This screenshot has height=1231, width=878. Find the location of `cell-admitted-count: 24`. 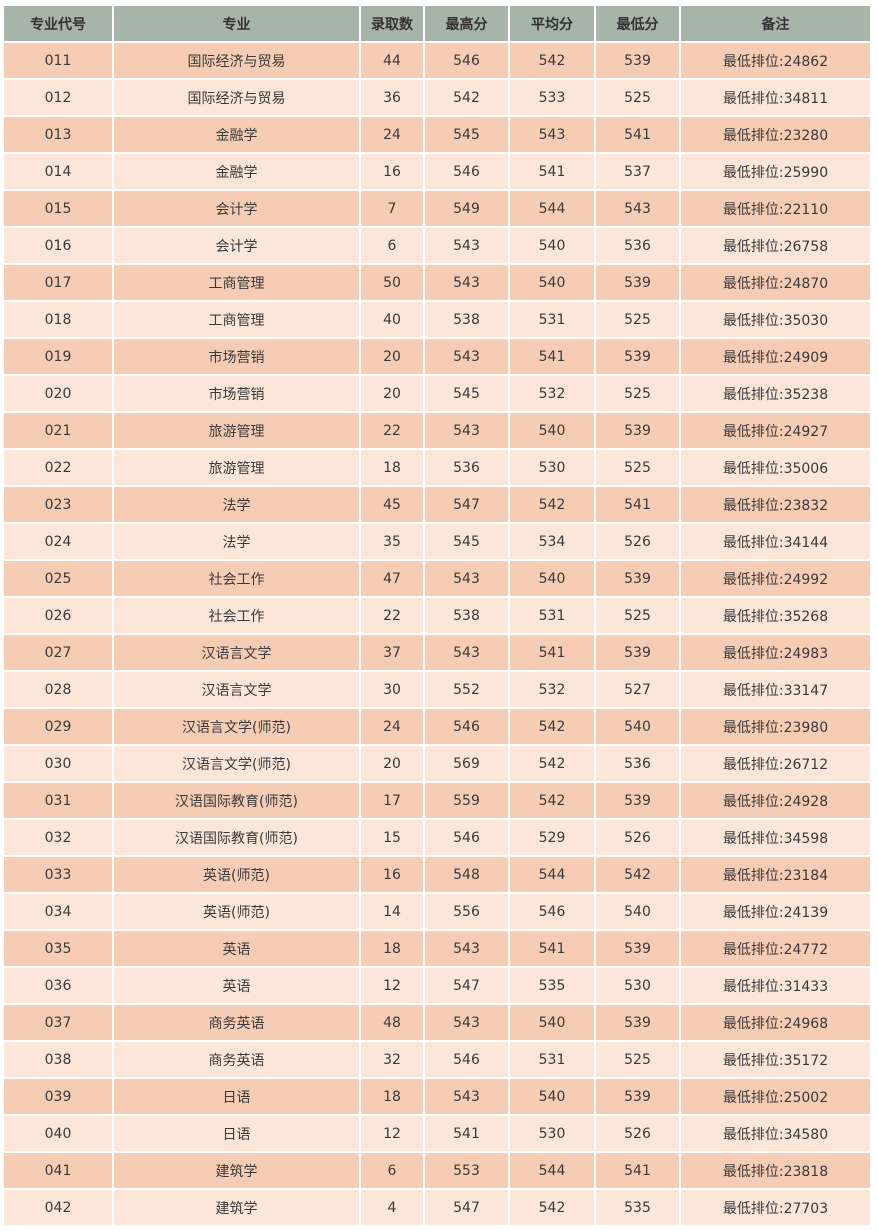

cell-admitted-count: 24 is located at coordinates (392, 134).